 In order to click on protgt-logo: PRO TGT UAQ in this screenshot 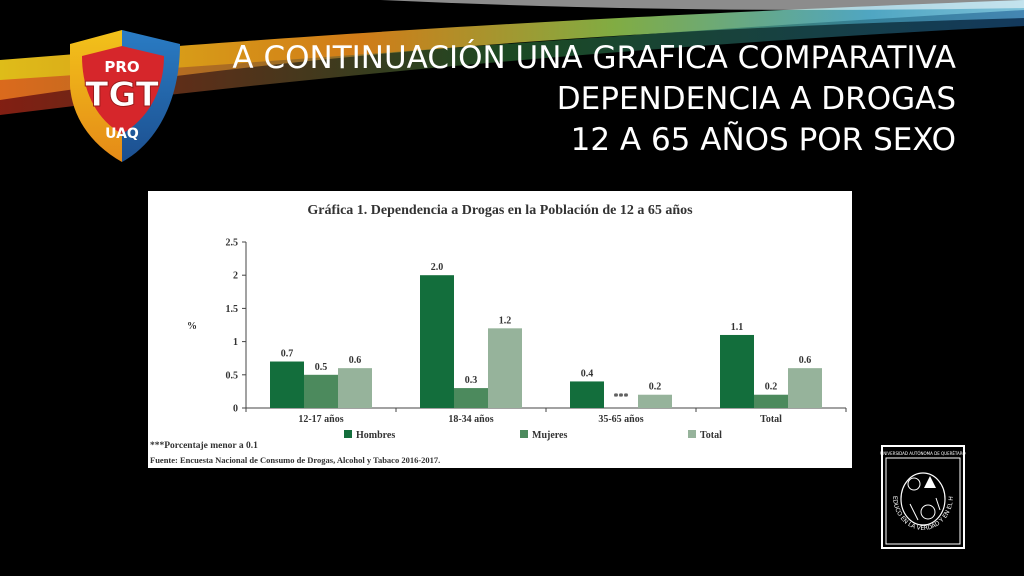, I will do `click(125, 96)`.